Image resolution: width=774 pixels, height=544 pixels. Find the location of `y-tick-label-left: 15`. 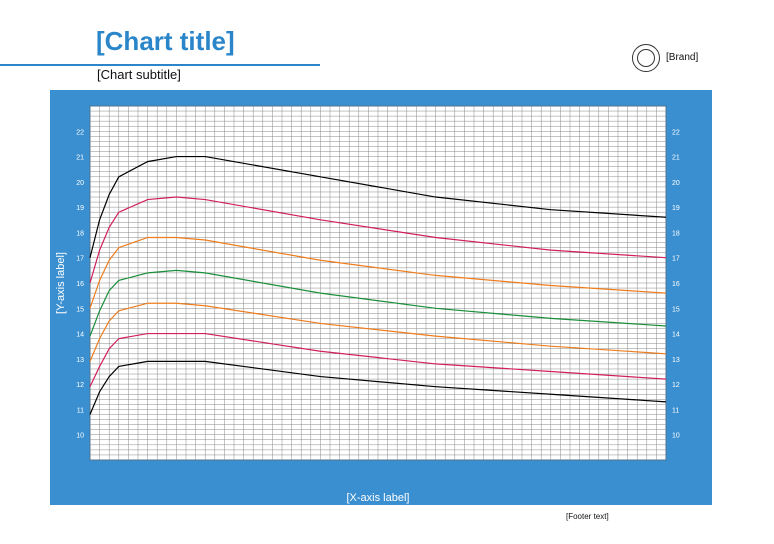

y-tick-label-left: 15 is located at coordinates (80, 309).